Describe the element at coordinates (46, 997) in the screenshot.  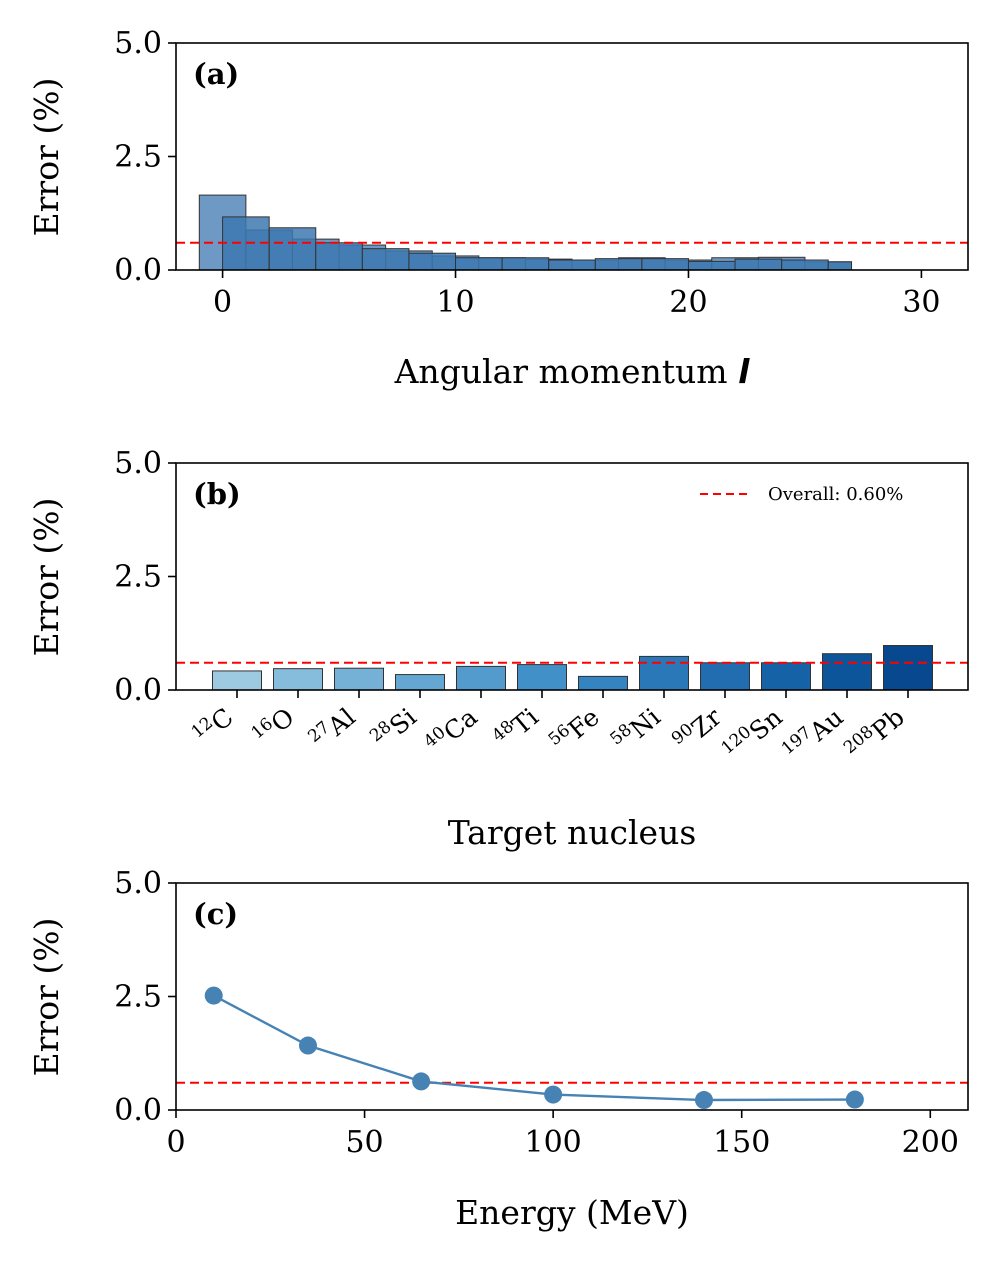
I see `panel-c-ylabel: Error (%)` at that location.